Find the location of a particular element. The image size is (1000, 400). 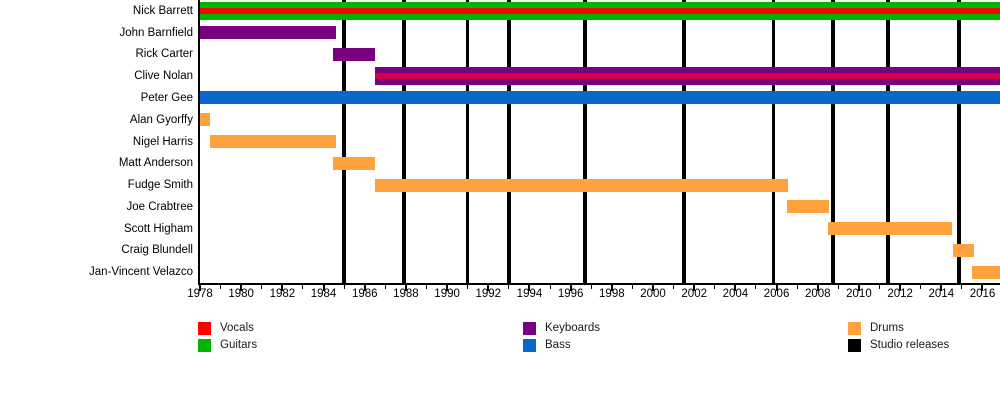

member-row-label: Matt Anderson is located at coordinates (155, 163).